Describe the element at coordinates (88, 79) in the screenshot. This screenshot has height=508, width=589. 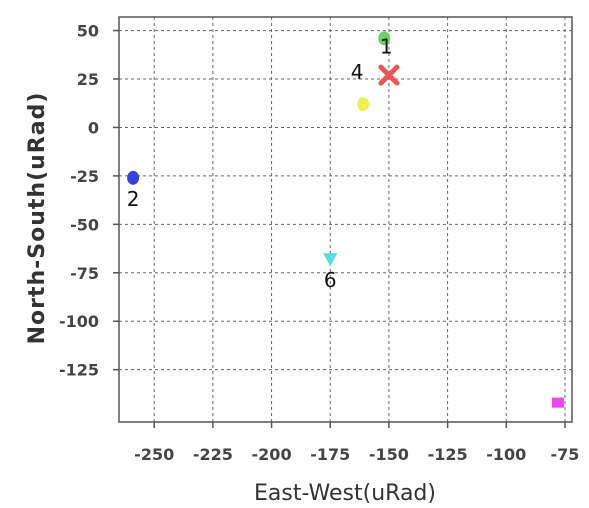
I see `y-tick-label: 25` at that location.